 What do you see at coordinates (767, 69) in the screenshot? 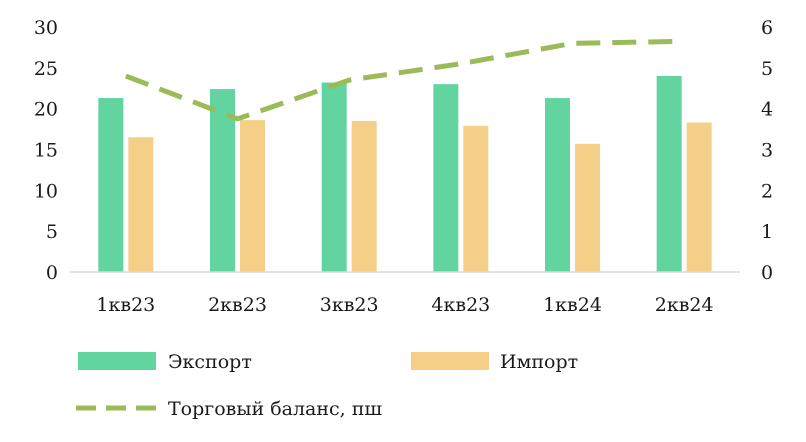
I see `right-tick-label-5: 5` at bounding box center [767, 69].